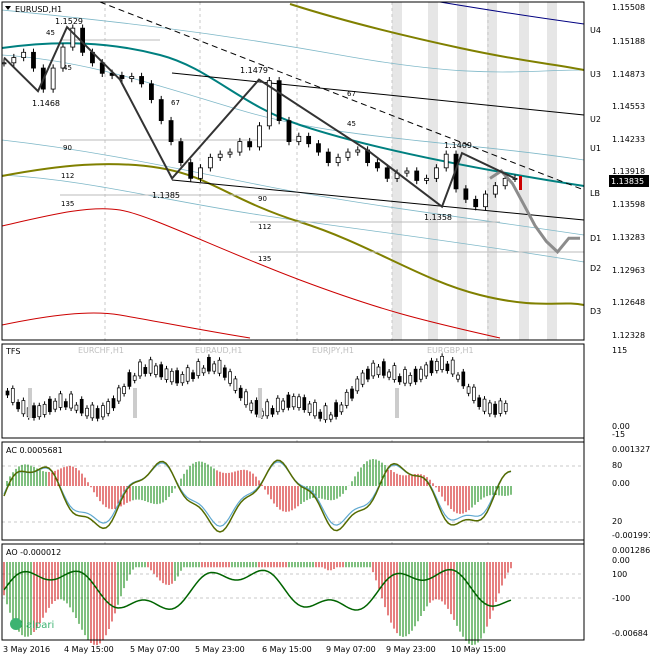 The height and width of the screenshot is (664, 650). What do you see at coordinates (218, 350) in the screenshot?
I see `tfs-pair-label: EURAUD,H1` at bounding box center [218, 350].